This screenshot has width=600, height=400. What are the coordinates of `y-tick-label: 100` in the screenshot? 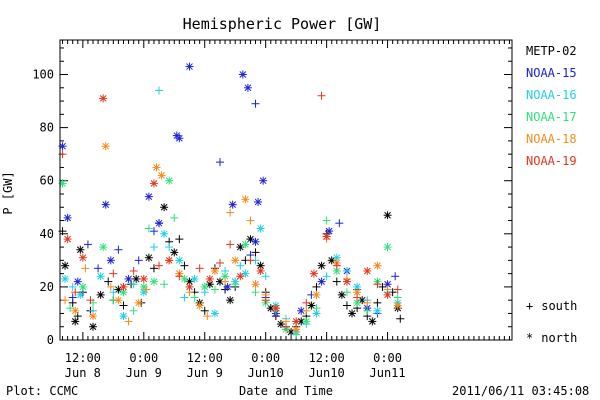 It's located at (43, 75).